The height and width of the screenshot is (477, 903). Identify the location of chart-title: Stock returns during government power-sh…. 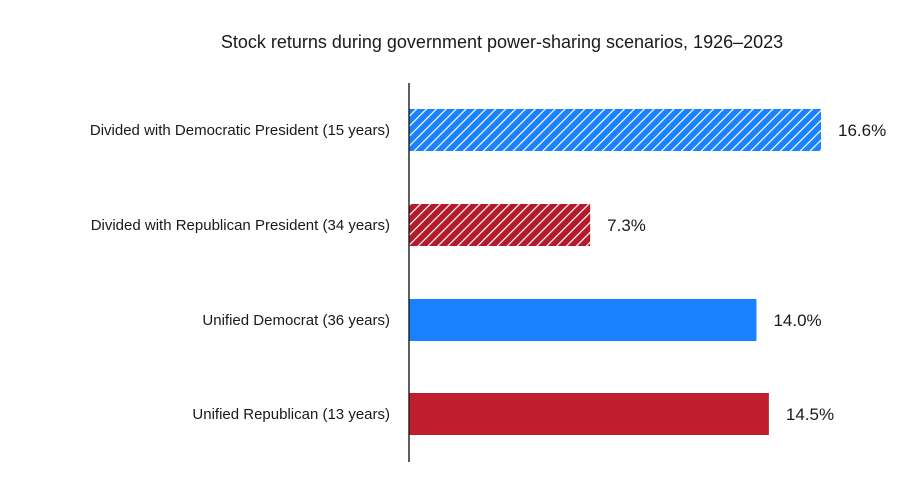
(502, 42).